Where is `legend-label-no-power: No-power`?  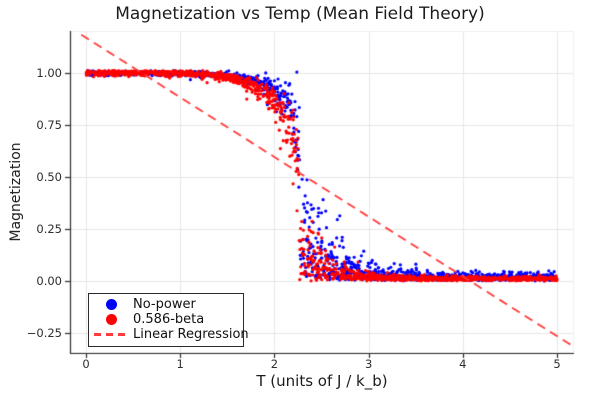 legend-label-no-power: No-power is located at coordinates (164, 304).